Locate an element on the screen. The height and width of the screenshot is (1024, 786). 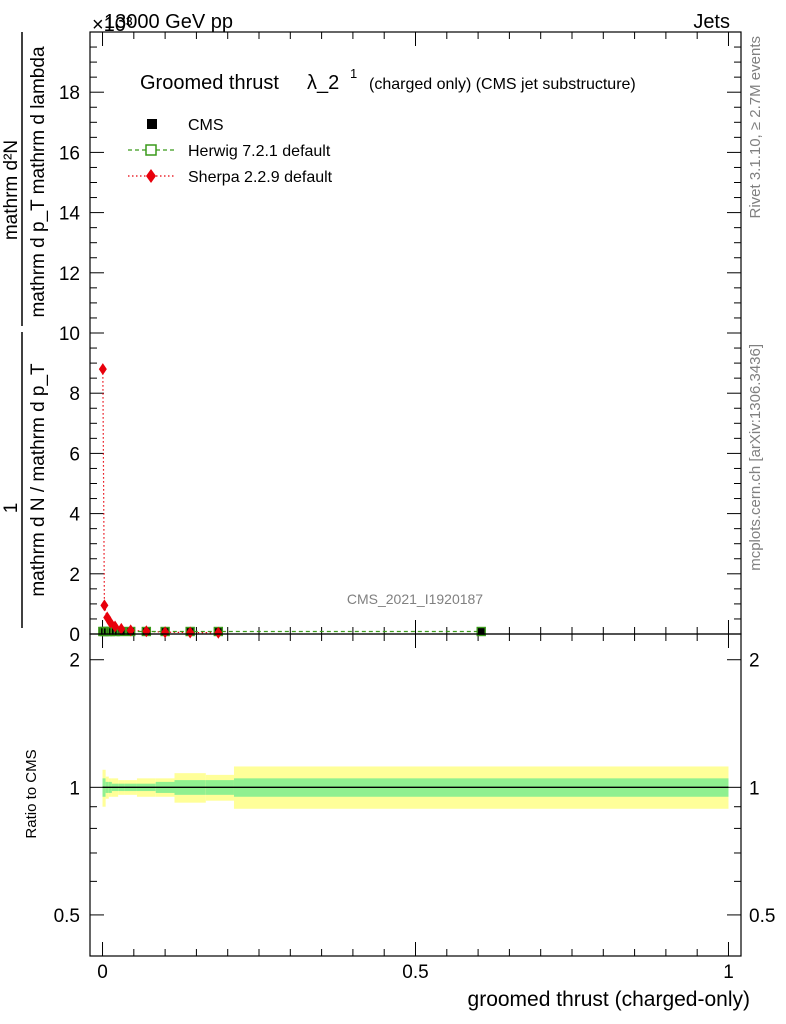
ratio-y-tick-label-right: 1 is located at coordinates (754, 788).